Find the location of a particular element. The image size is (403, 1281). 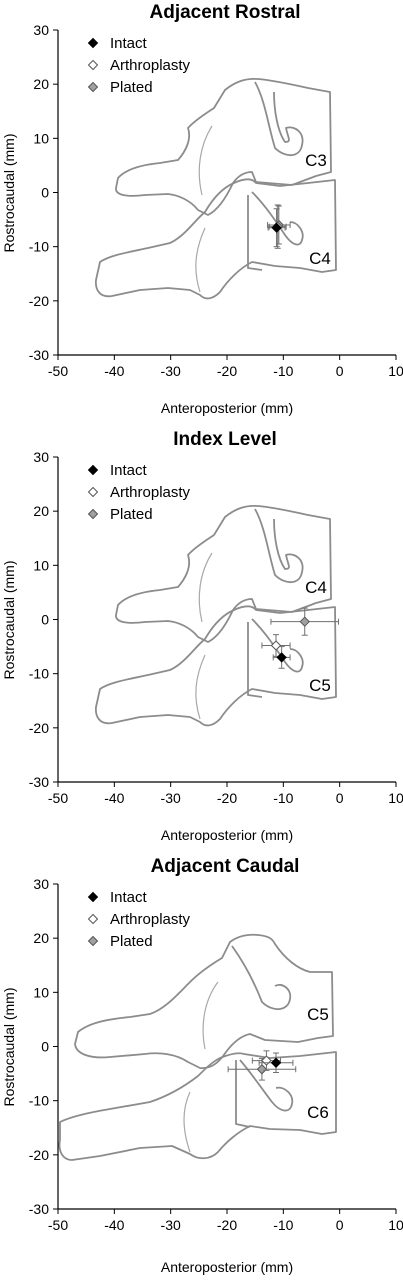

vertebra-label-lower: C5 is located at coordinates (320, 685).